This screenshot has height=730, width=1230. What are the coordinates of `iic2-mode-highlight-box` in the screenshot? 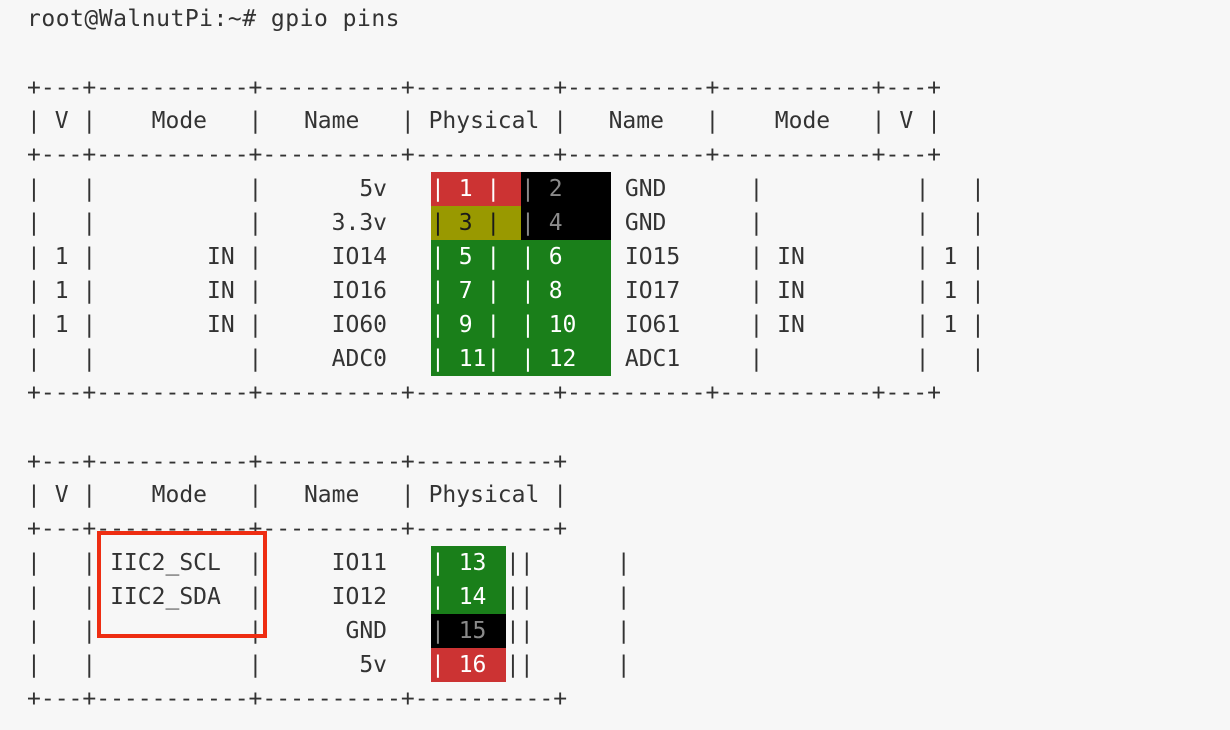 It's located at (182, 584).